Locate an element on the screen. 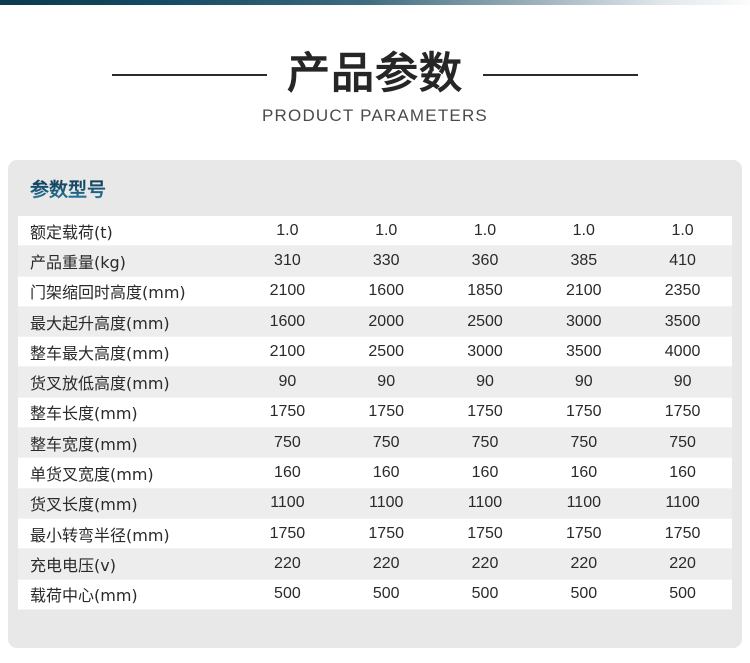 The width and height of the screenshot is (750, 663). cell-value: 330 is located at coordinates (386, 260).